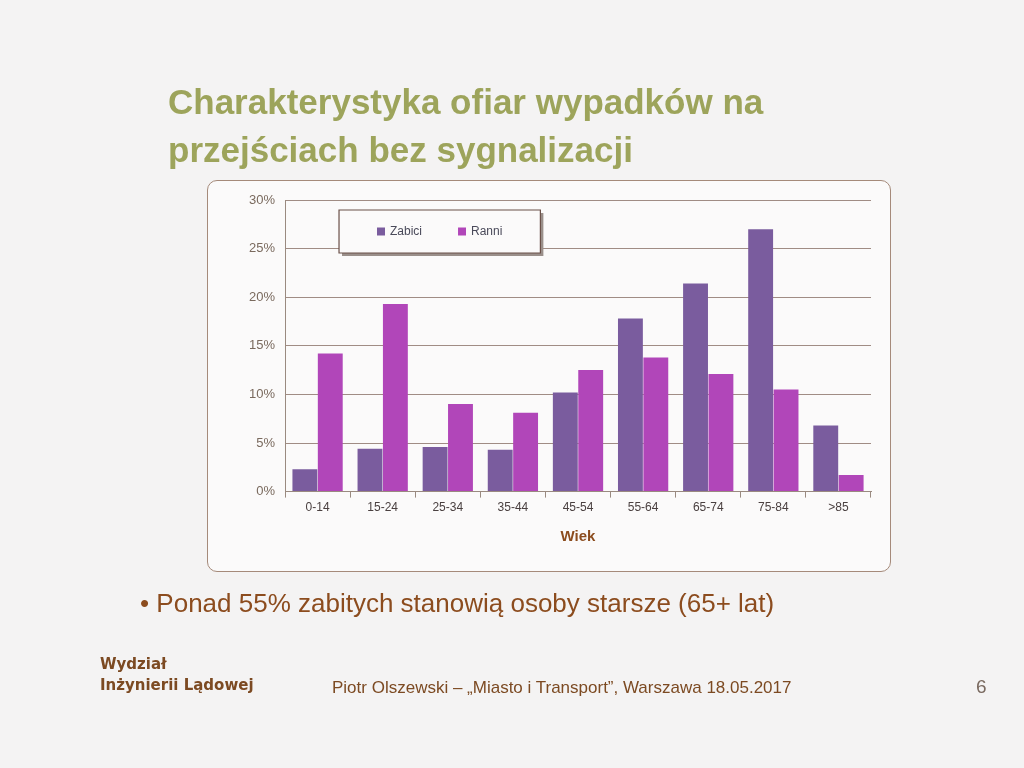 The width and height of the screenshot is (1024, 768). I want to click on x-tick-label: >85, so click(838, 507).